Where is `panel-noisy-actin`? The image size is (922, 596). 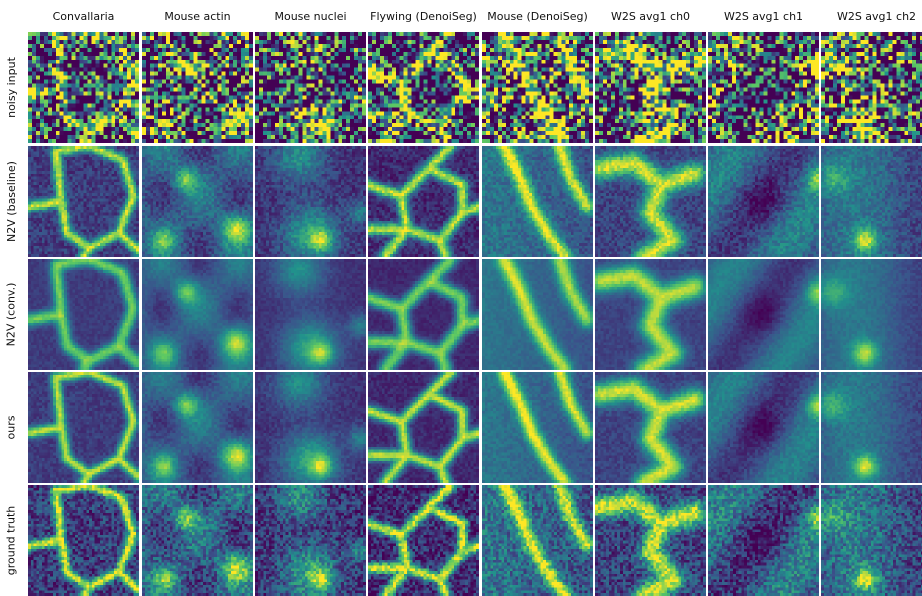 panel-noisy-actin is located at coordinates (197, 87).